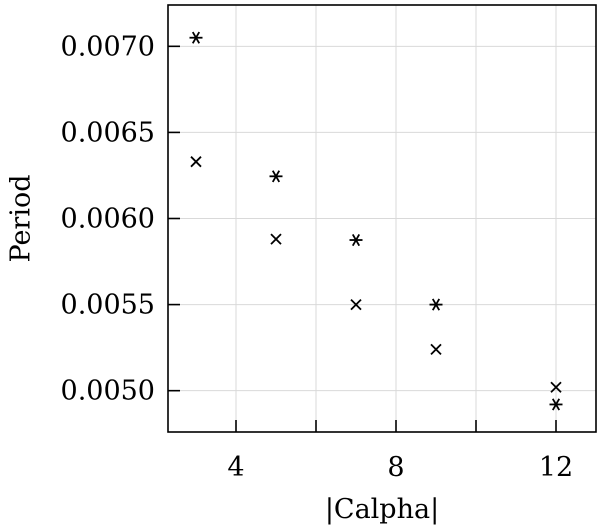 This screenshot has width=600, height=529. I want to click on y-tick-label: 0.0070, so click(108, 46).